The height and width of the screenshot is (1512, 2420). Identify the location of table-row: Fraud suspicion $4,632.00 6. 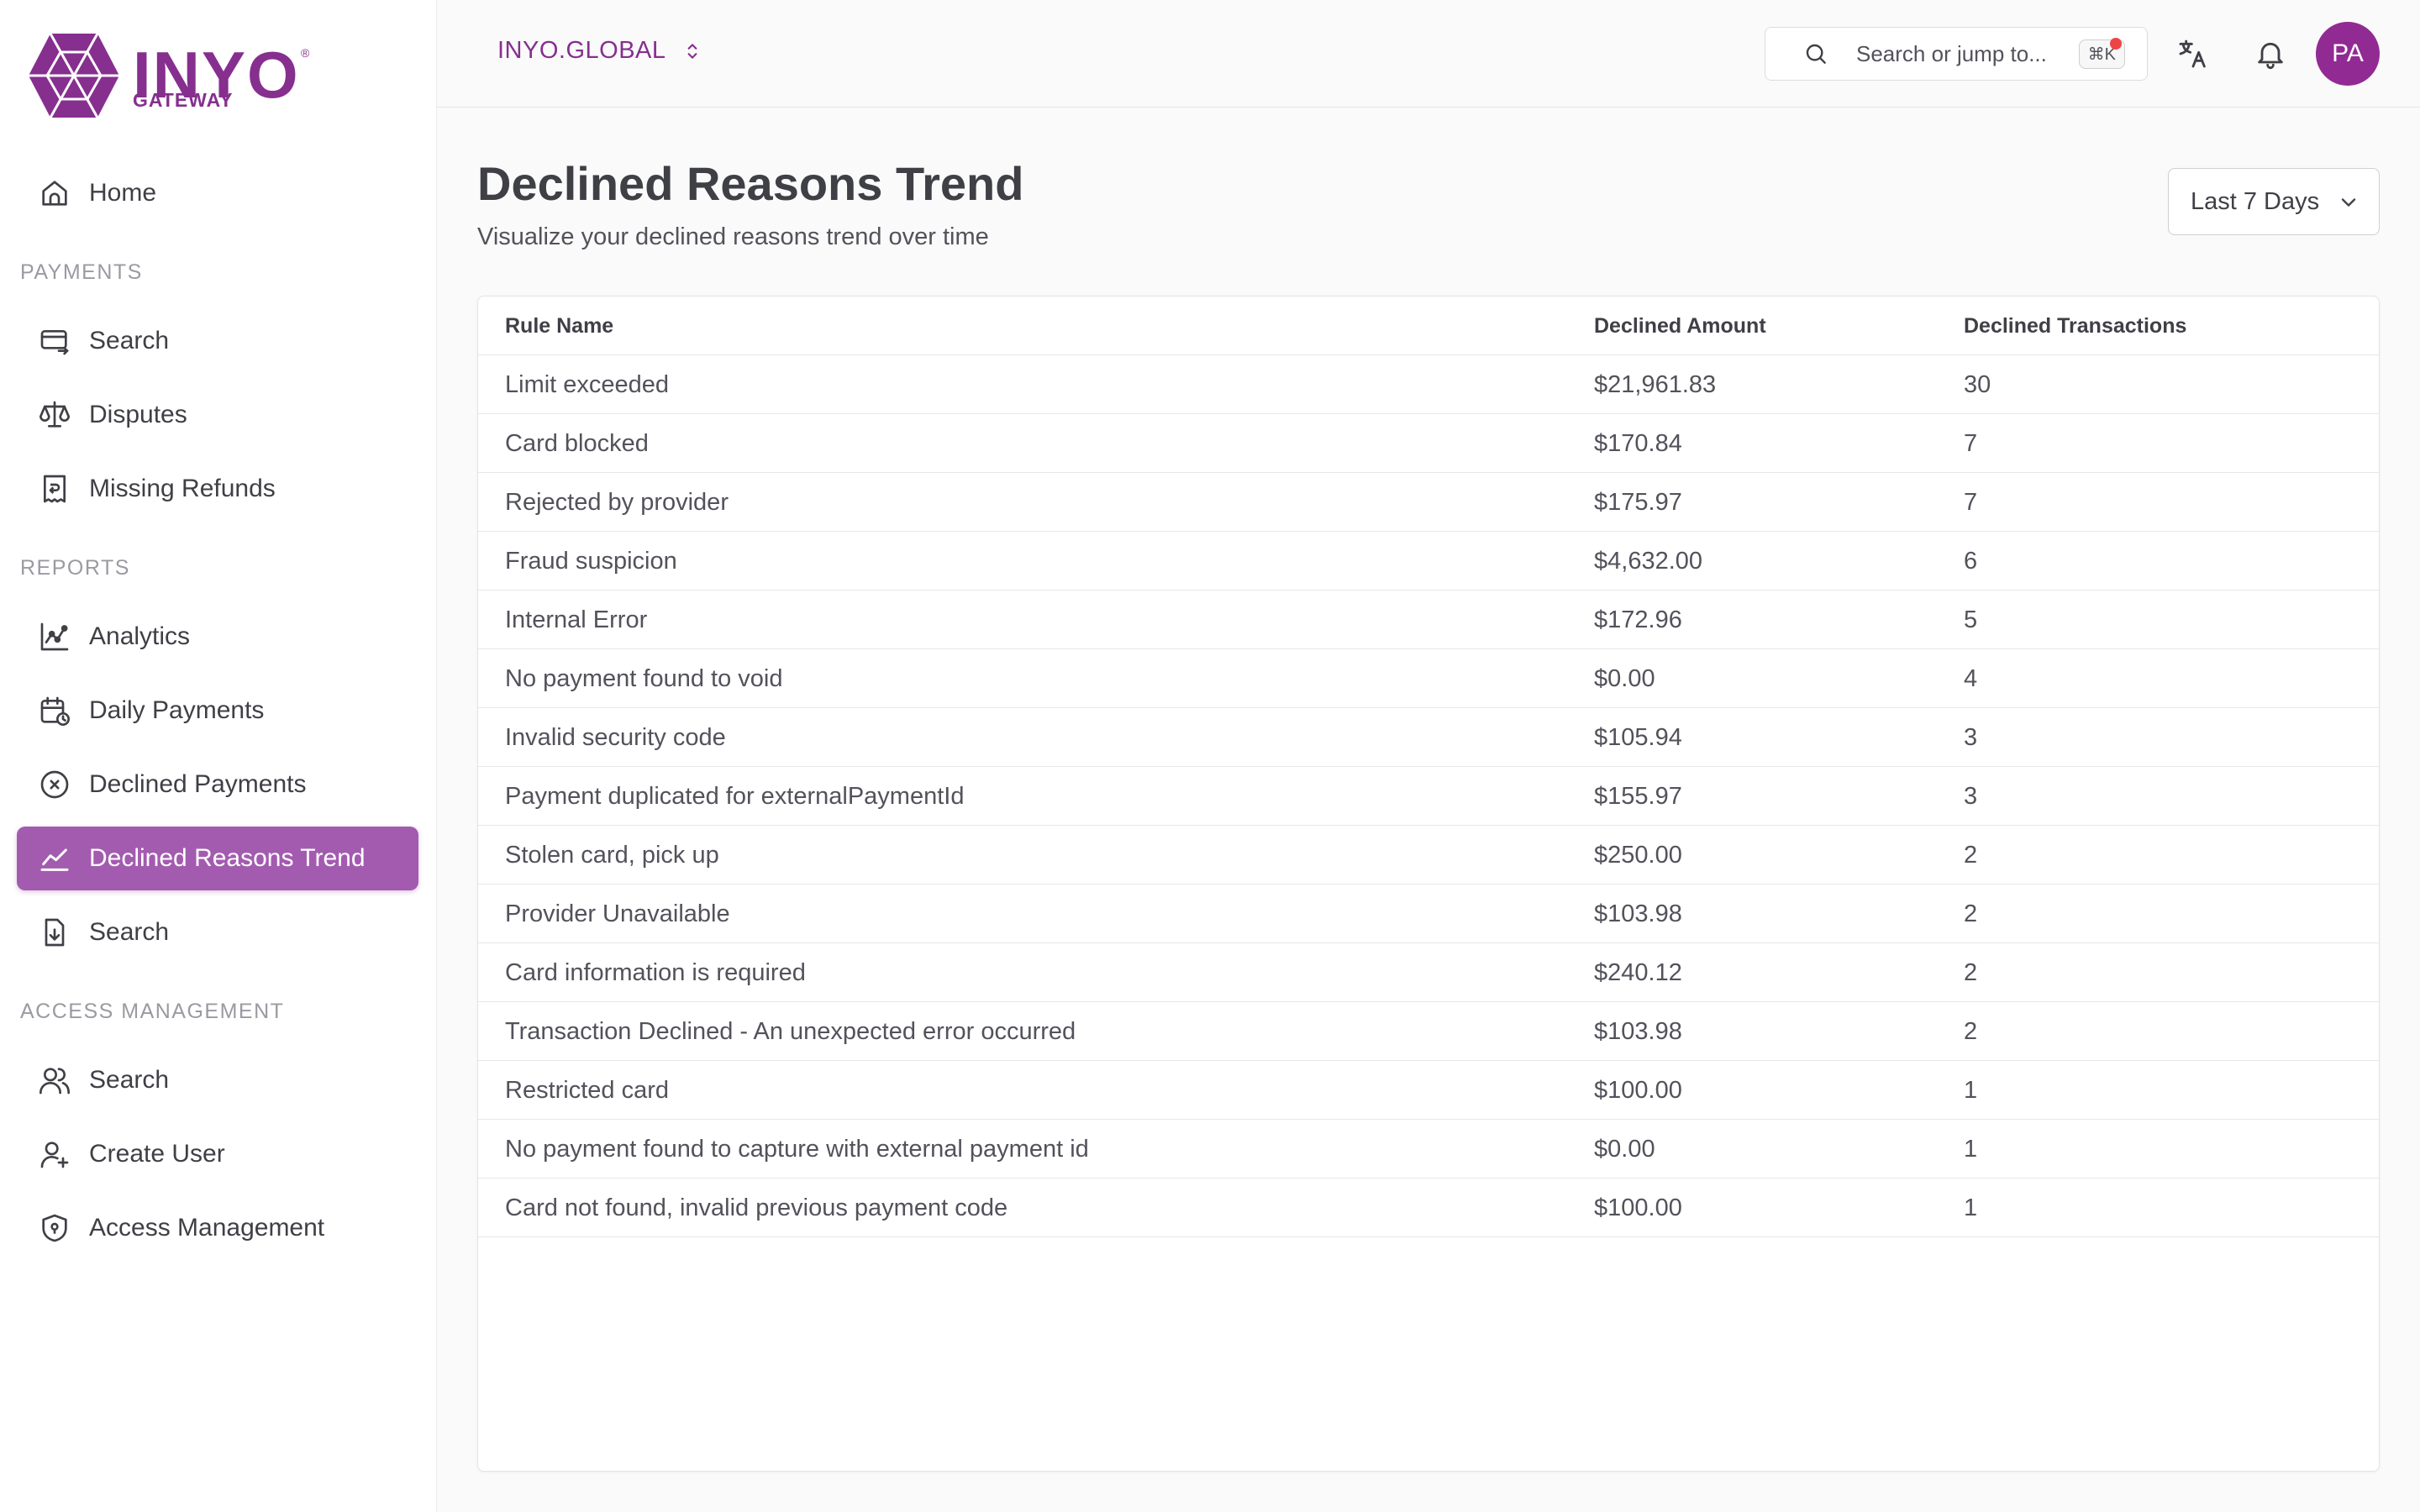
(1428, 561).